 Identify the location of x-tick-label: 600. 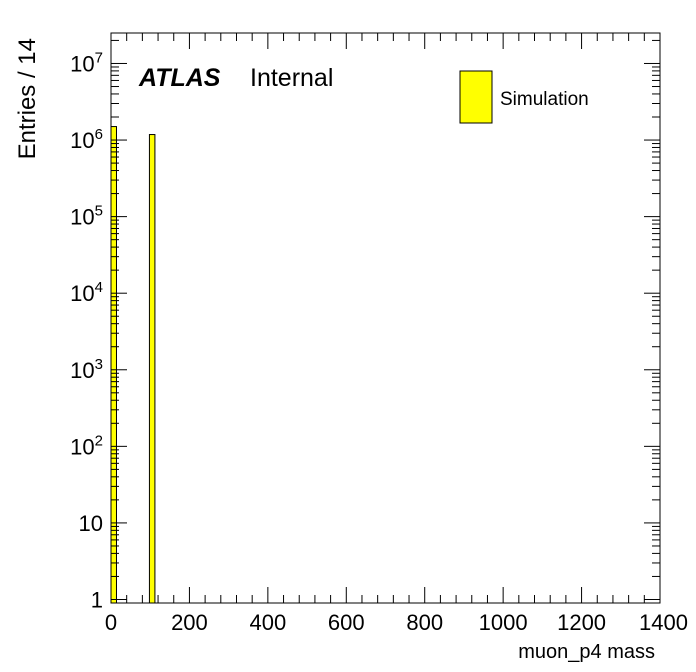
(346, 622).